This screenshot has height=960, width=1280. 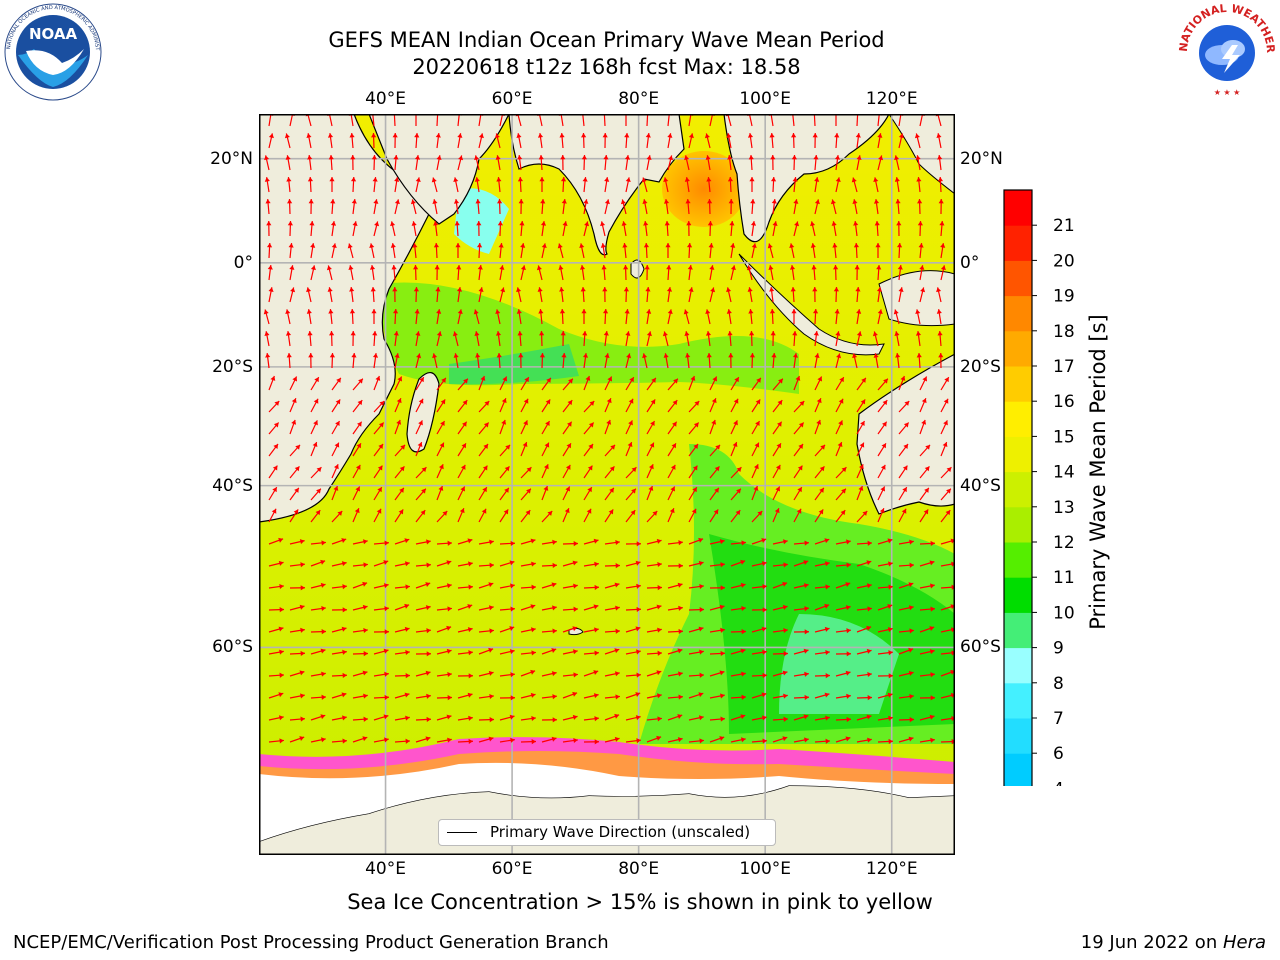 What do you see at coordinates (1064, 367) in the screenshot?
I see `colorbar-tick-13: 17` at bounding box center [1064, 367].